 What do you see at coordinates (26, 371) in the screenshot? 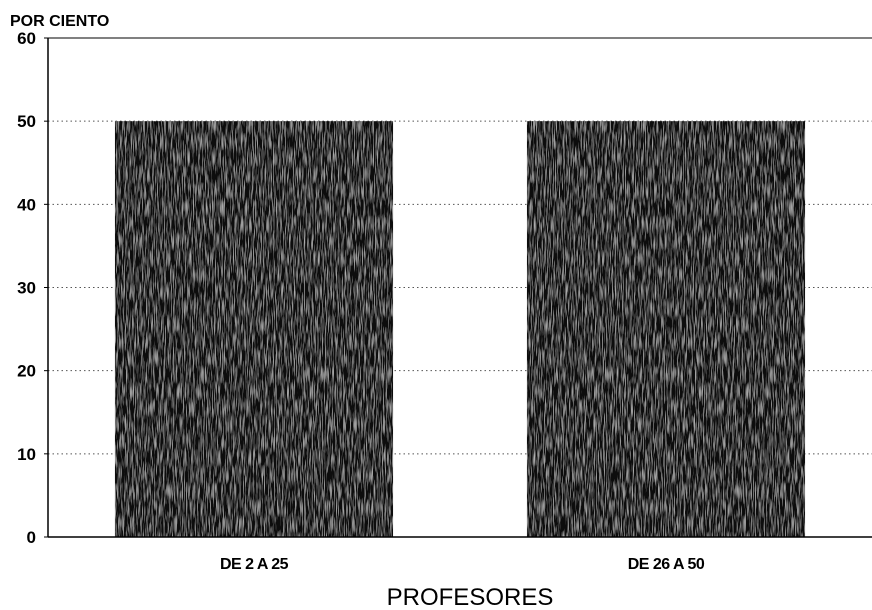
I see `y-tick-label: 20` at bounding box center [26, 371].